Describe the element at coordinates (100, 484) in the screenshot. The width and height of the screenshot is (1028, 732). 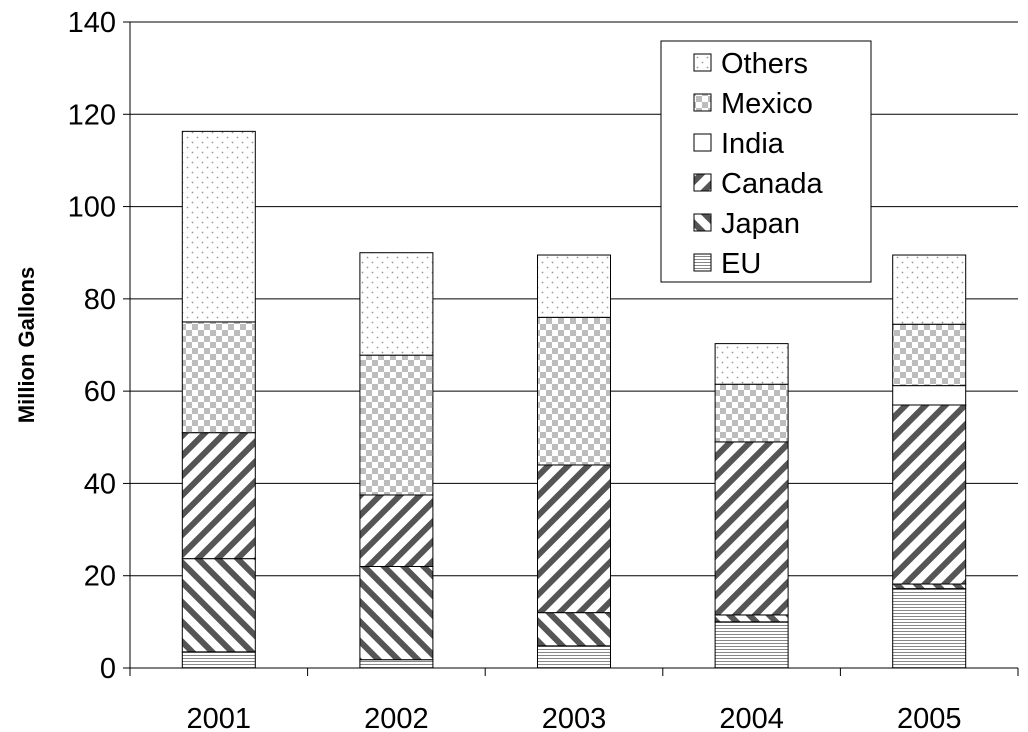
I see `y-tick-label: 40` at that location.